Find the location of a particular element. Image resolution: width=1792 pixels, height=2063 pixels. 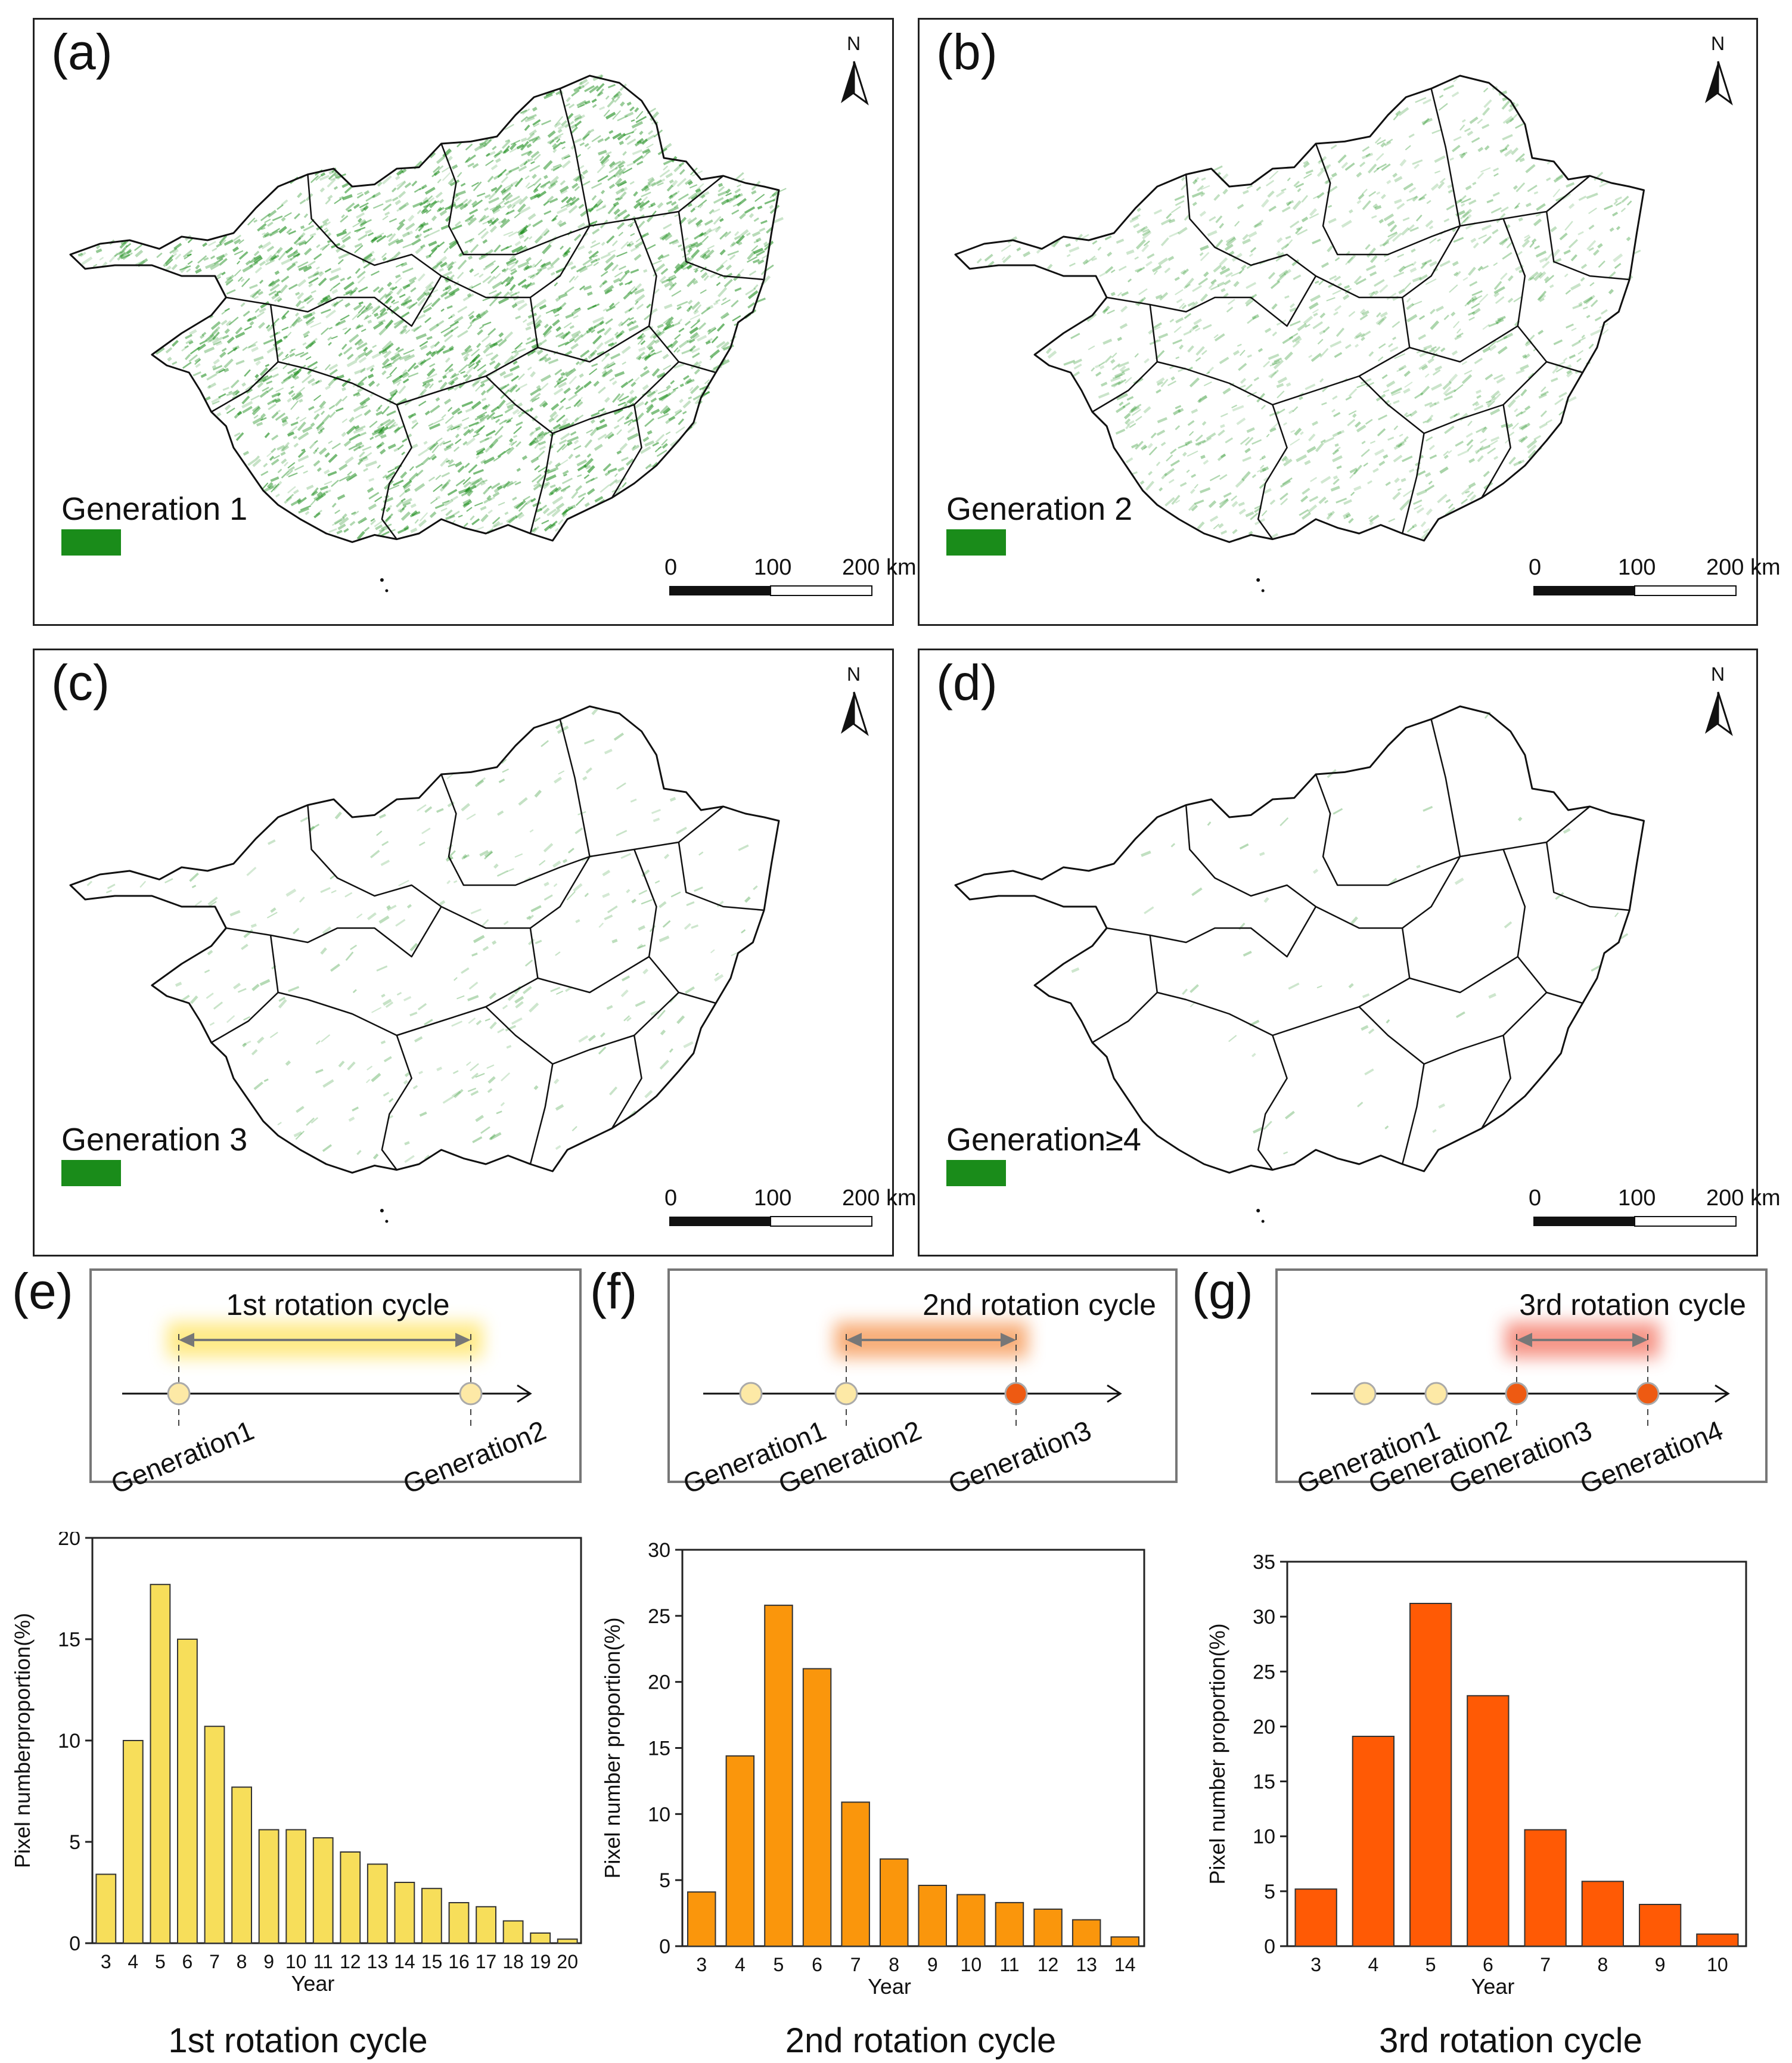

plot-frame is located at coordinates (913, 1748).